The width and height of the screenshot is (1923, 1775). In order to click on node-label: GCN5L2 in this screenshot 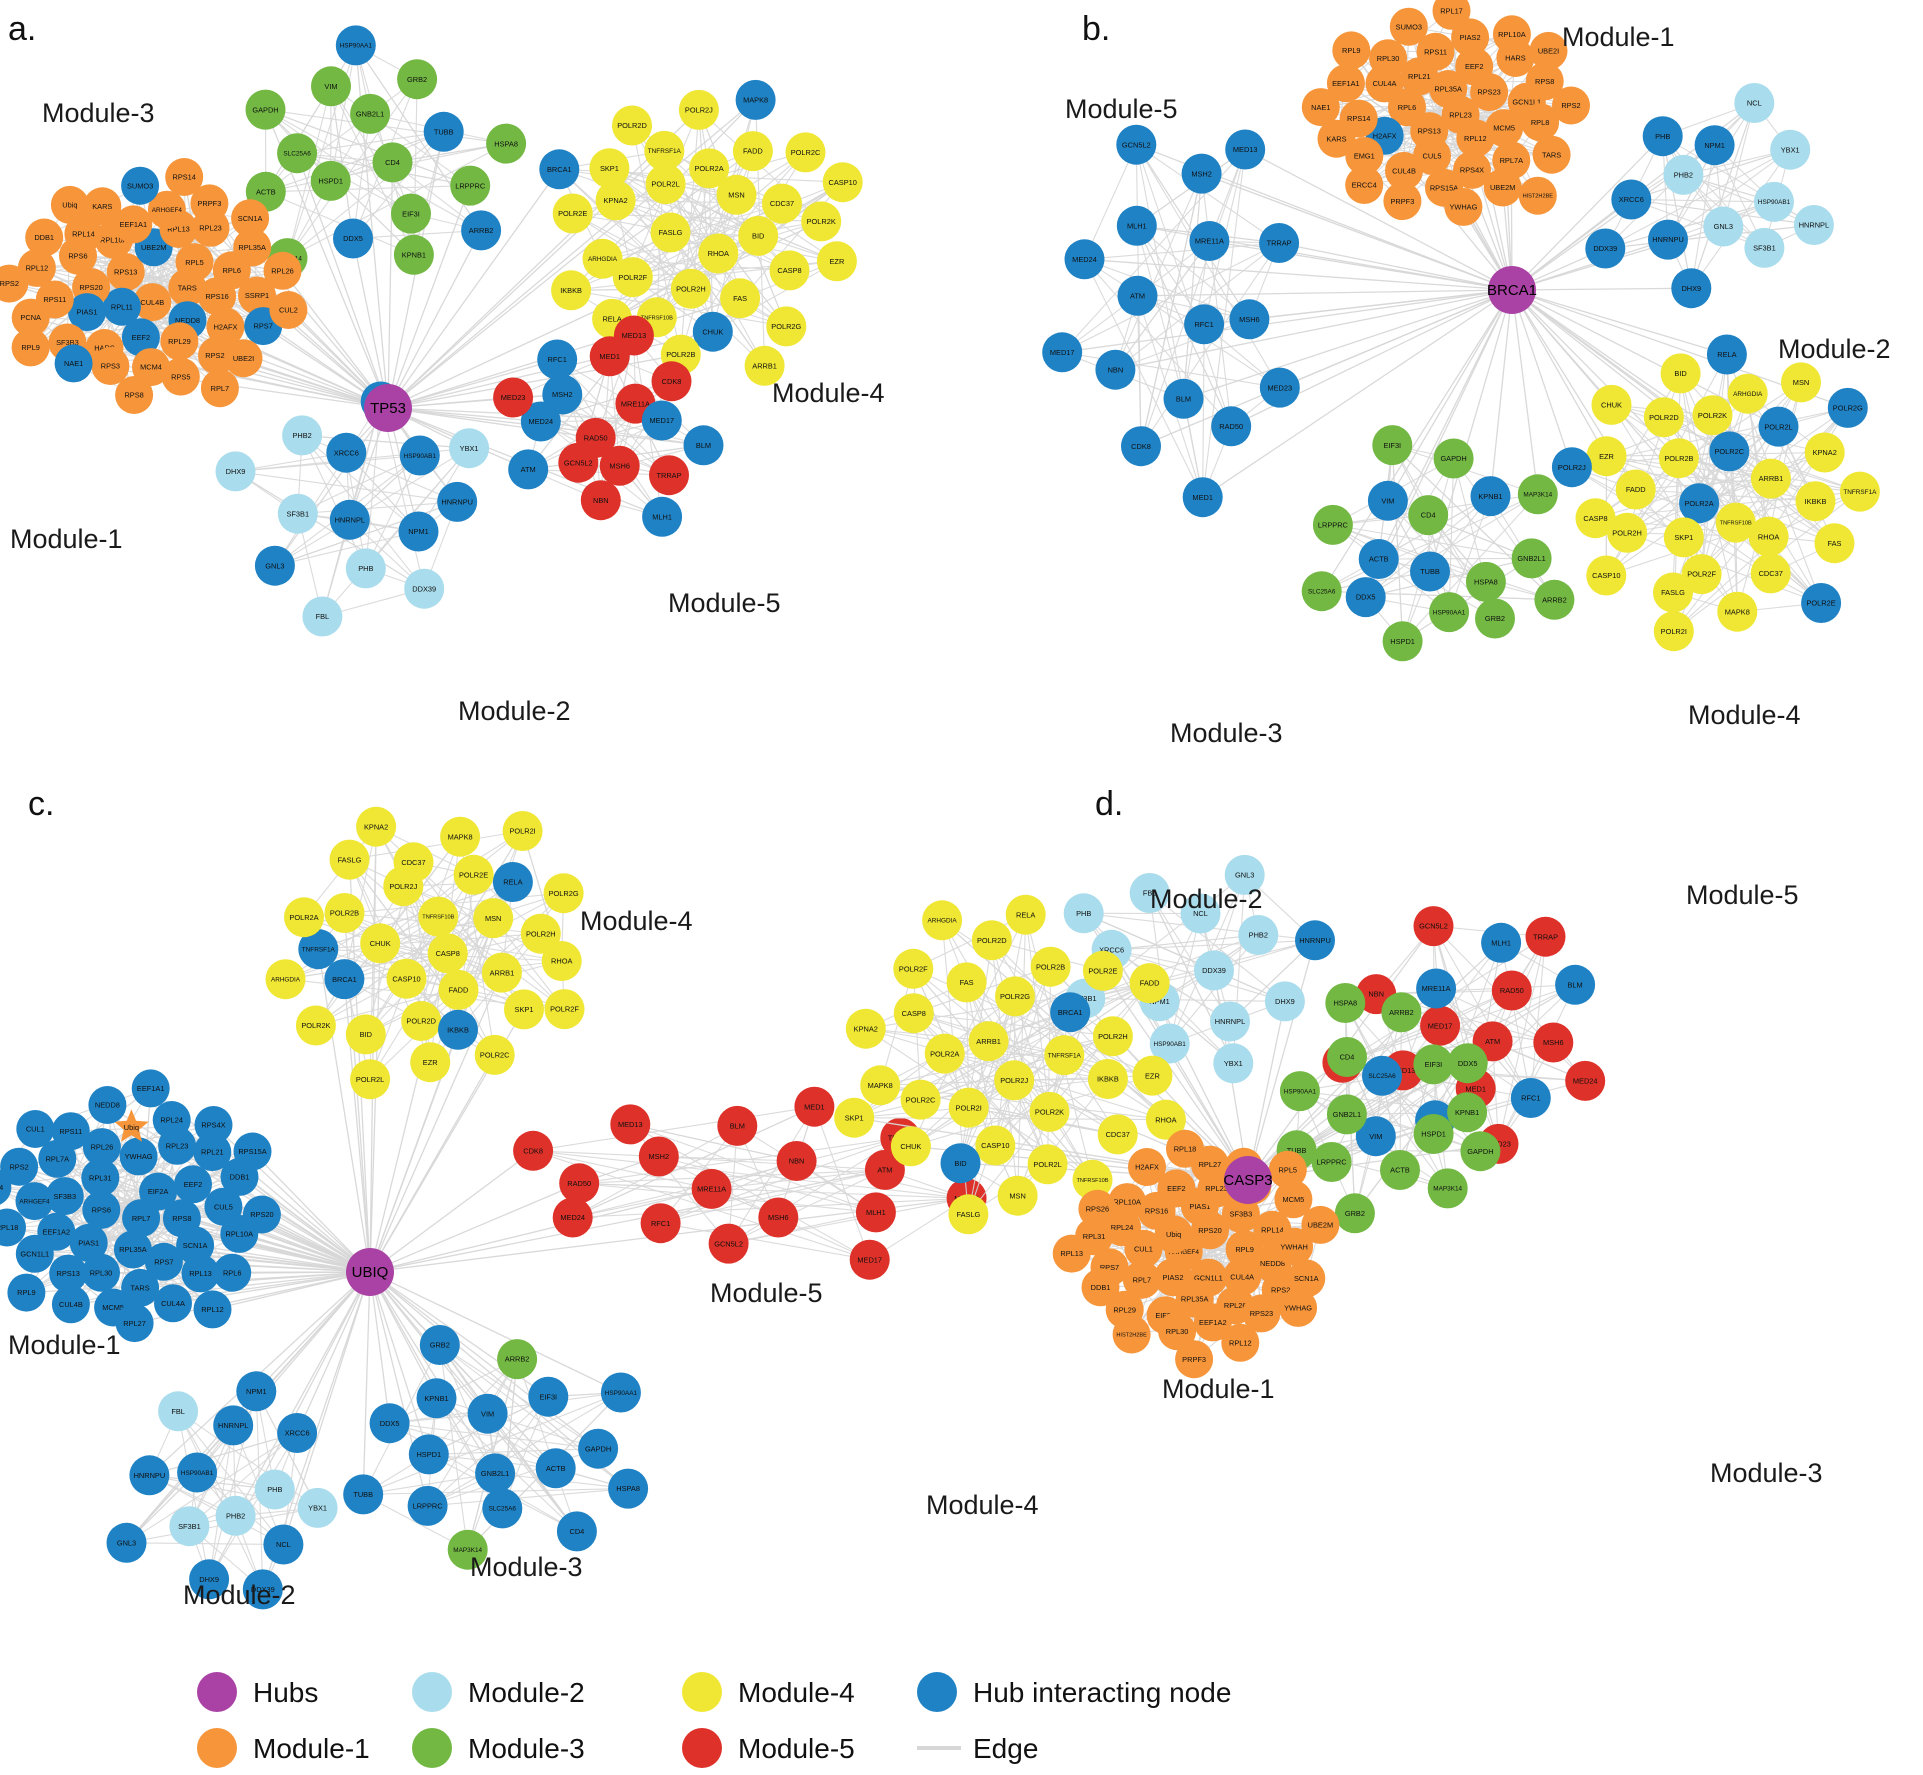, I will do `click(1136, 144)`.